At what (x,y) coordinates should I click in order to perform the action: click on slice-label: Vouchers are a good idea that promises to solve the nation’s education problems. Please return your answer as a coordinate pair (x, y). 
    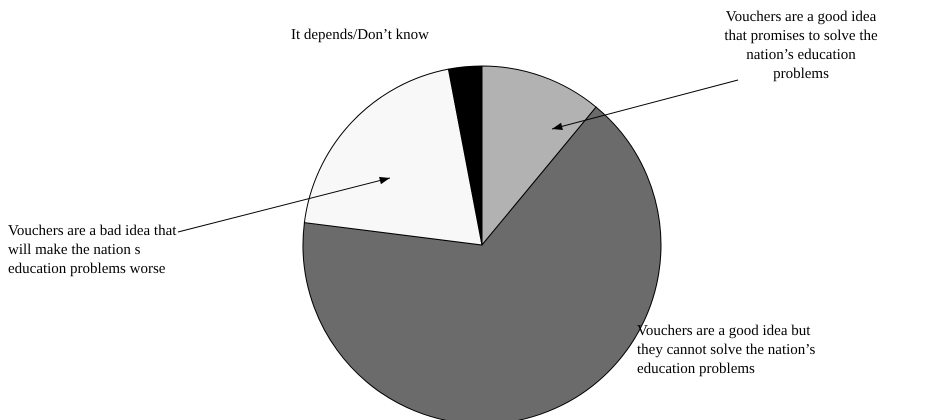
    Looking at the image, I should click on (801, 46).